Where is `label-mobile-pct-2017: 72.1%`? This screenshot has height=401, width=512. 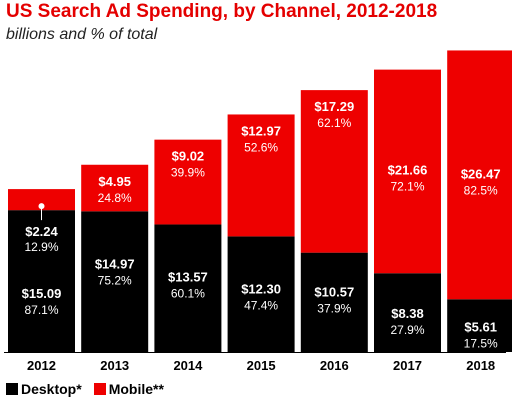 label-mobile-pct-2017: 72.1% is located at coordinates (407, 187).